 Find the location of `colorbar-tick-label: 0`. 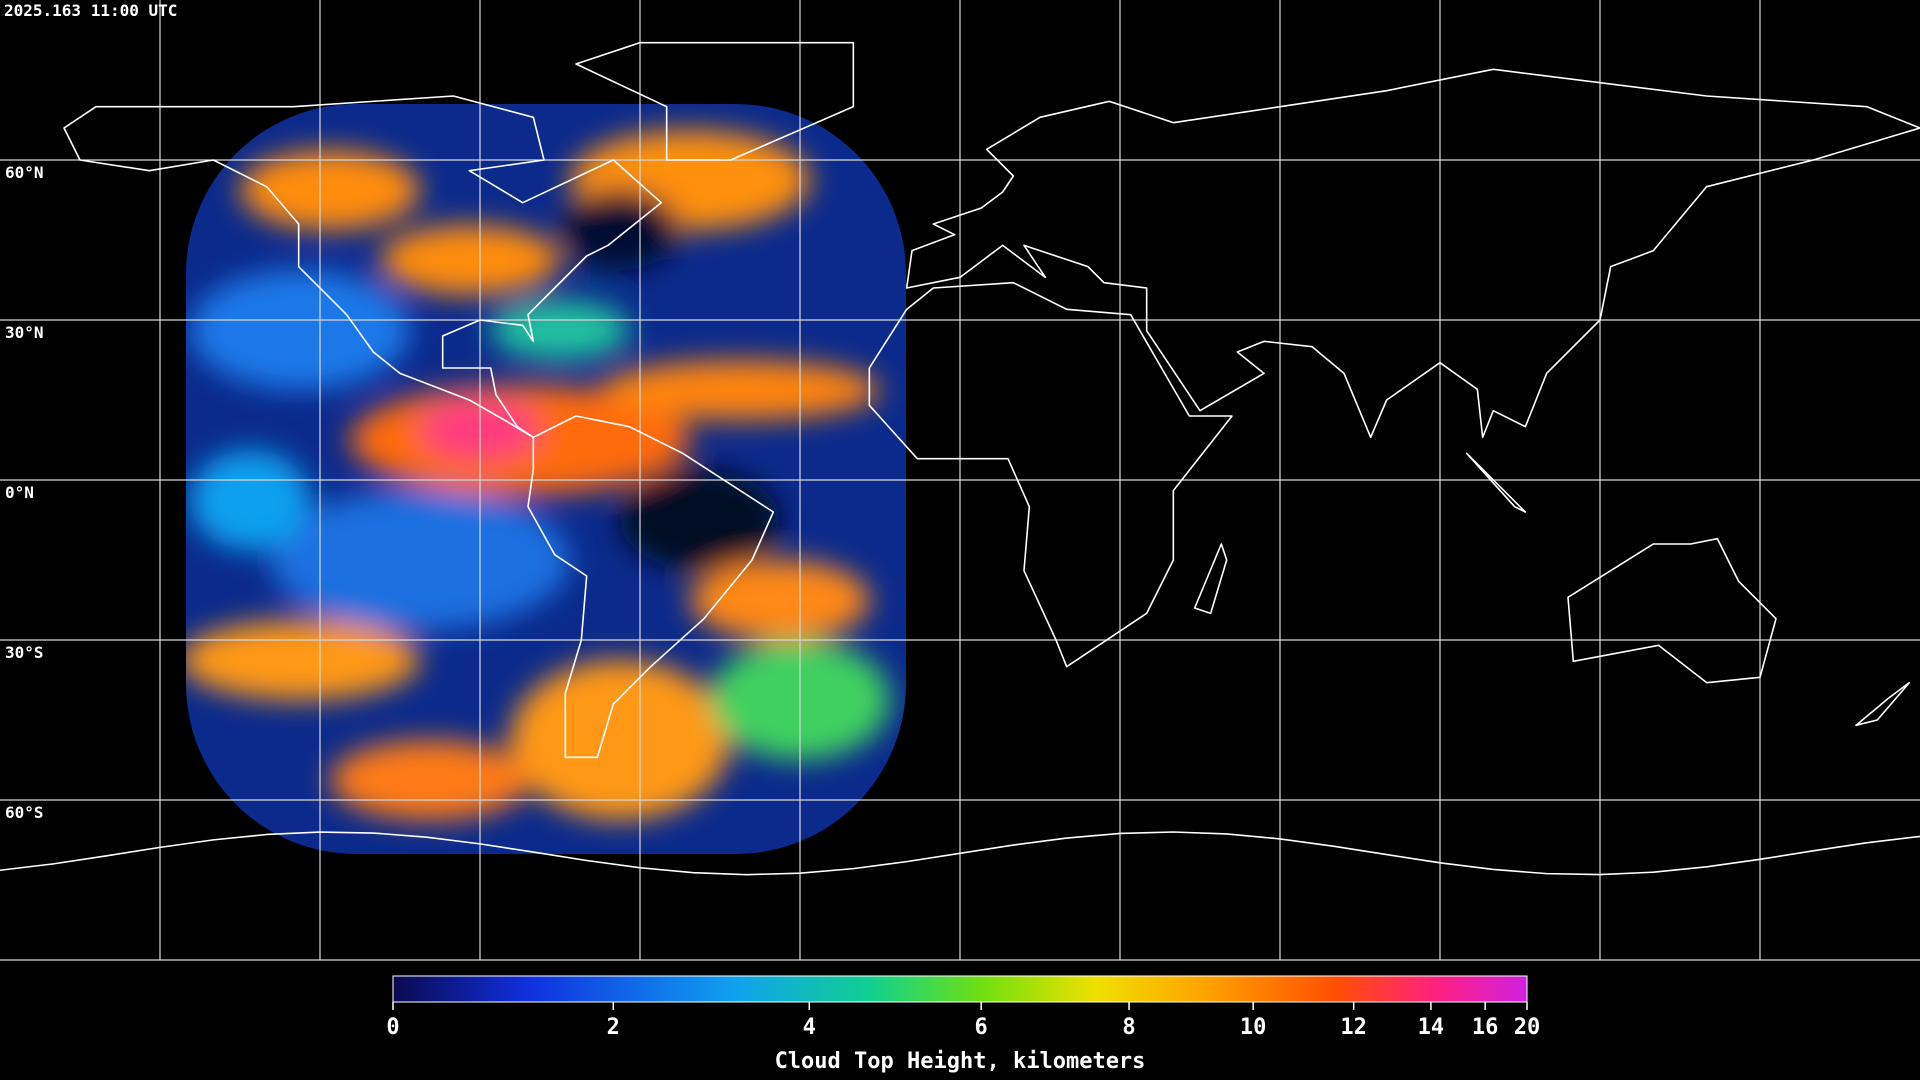

colorbar-tick-label: 0 is located at coordinates (392, 1027).